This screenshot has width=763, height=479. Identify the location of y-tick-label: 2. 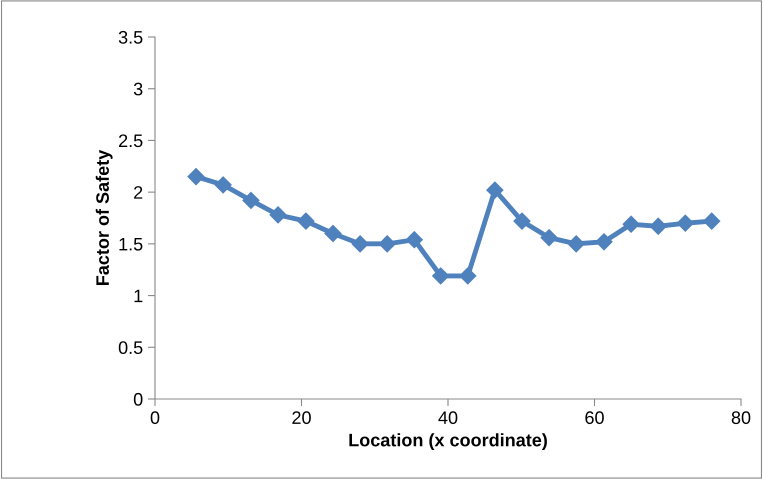
(138, 192).